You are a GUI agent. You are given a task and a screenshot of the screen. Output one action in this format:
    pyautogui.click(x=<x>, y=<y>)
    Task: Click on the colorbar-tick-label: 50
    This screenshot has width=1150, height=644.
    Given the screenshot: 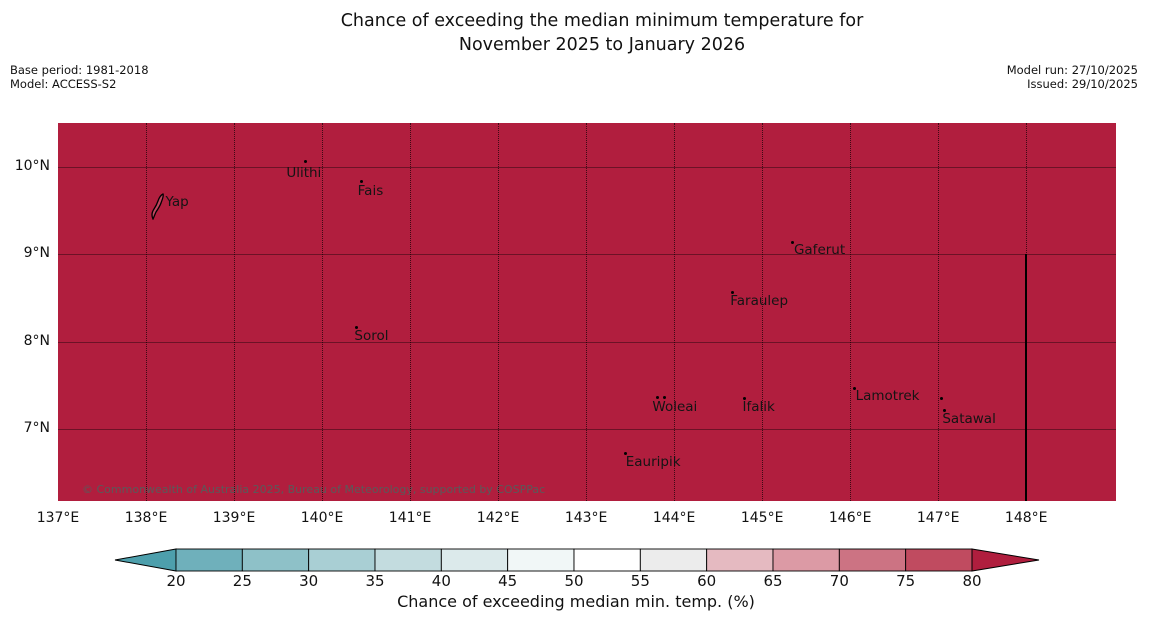 What is the action you would take?
    pyautogui.click(x=574, y=581)
    